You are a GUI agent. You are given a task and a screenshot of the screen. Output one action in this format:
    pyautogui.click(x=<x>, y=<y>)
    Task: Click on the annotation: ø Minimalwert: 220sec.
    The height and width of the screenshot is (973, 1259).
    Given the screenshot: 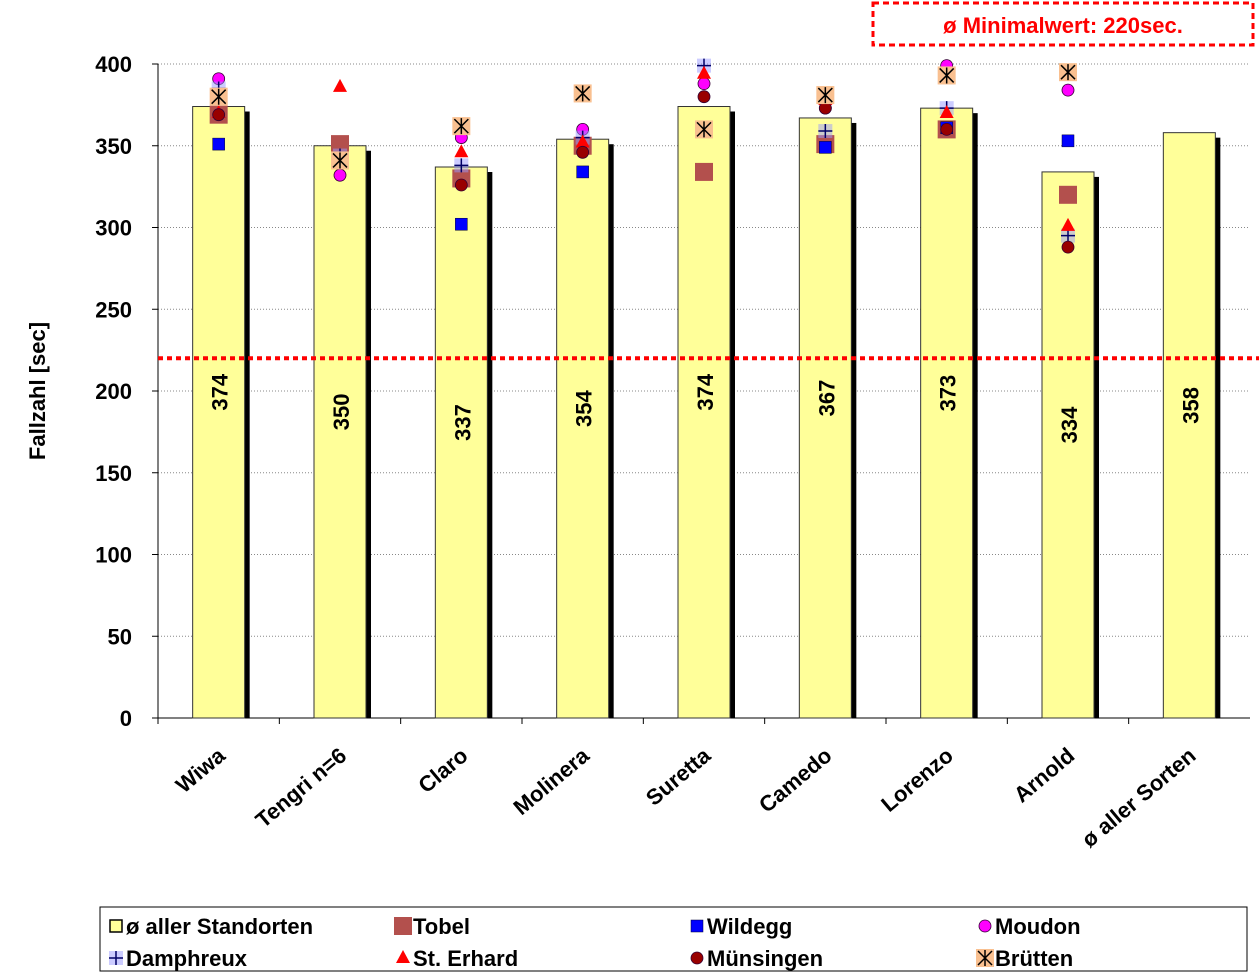 What is the action you would take?
    pyautogui.click(x=1063, y=25)
    